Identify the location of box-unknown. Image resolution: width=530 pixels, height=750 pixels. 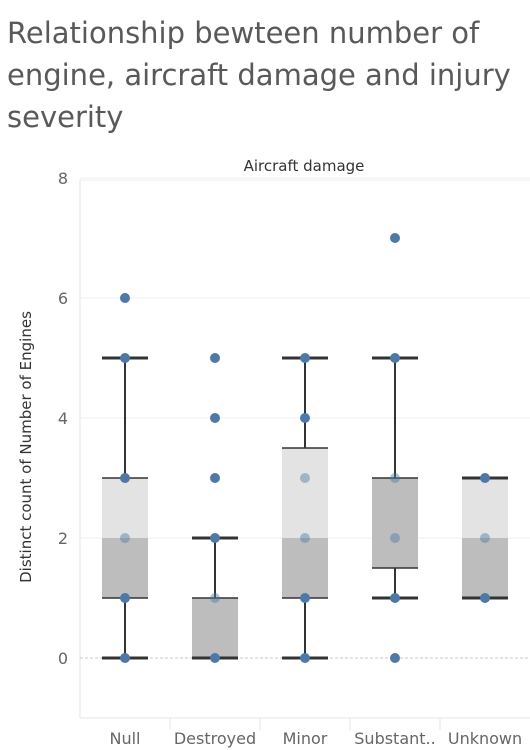
(485, 538).